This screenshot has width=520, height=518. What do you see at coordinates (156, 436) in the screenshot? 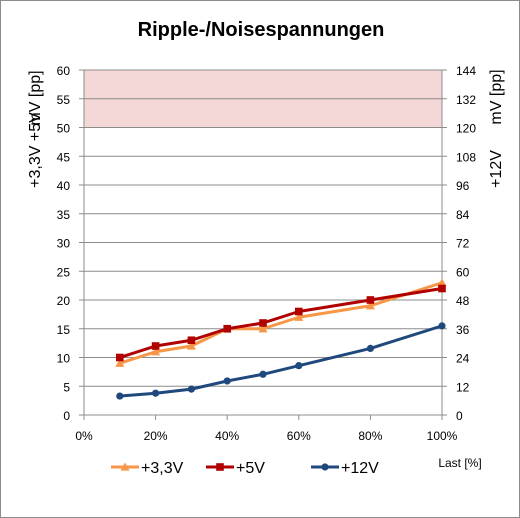
I see `x-tick-label: 20%` at bounding box center [156, 436].